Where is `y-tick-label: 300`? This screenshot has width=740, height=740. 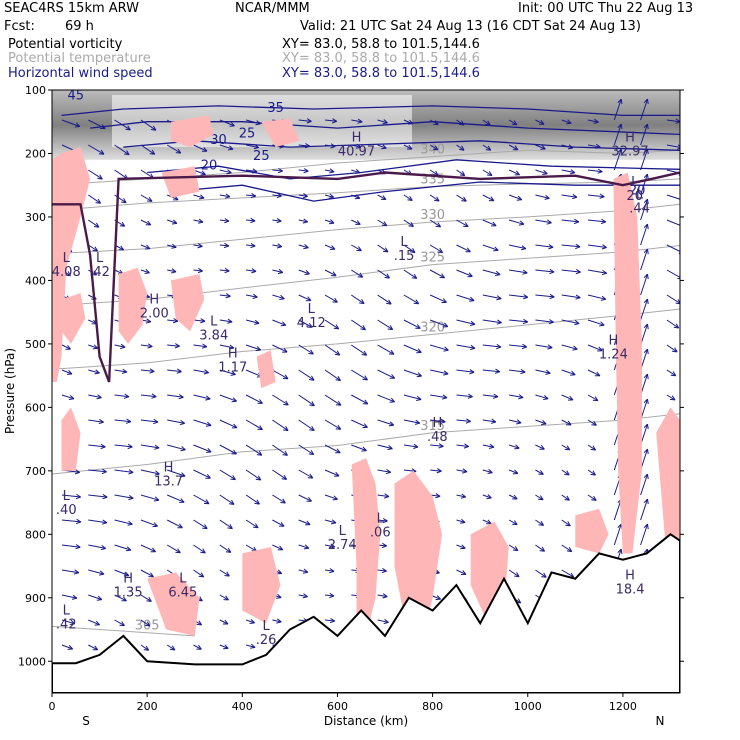
y-tick-label: 300 is located at coordinates (35, 217).